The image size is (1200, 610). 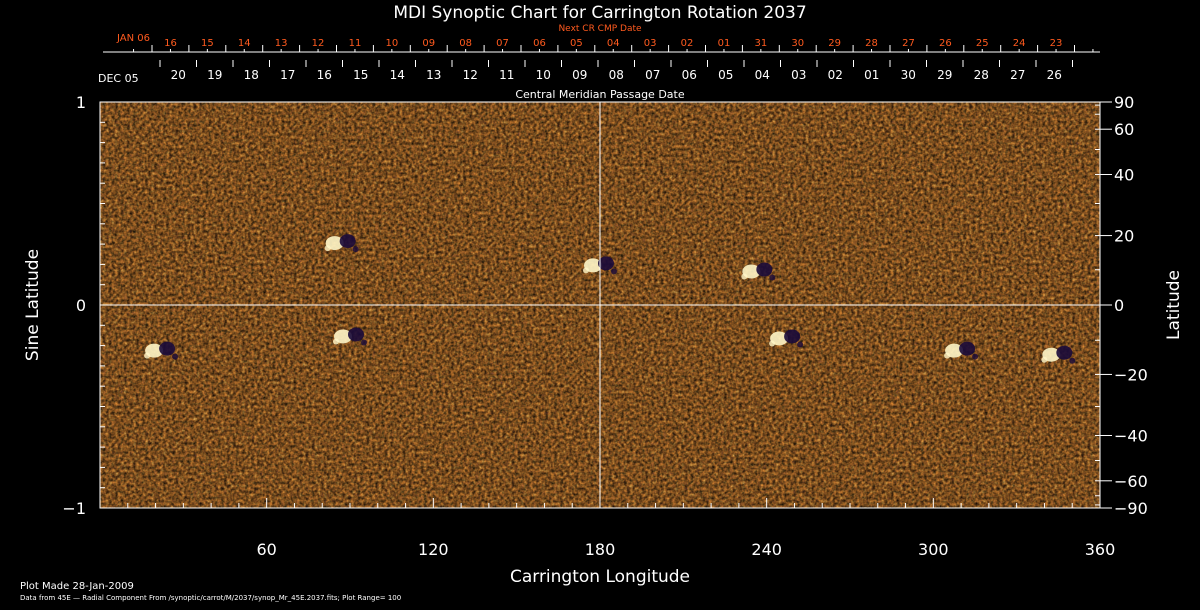 I want to click on plot-made-note: Plot Made 28-Jan-2009, so click(x=77, y=586).